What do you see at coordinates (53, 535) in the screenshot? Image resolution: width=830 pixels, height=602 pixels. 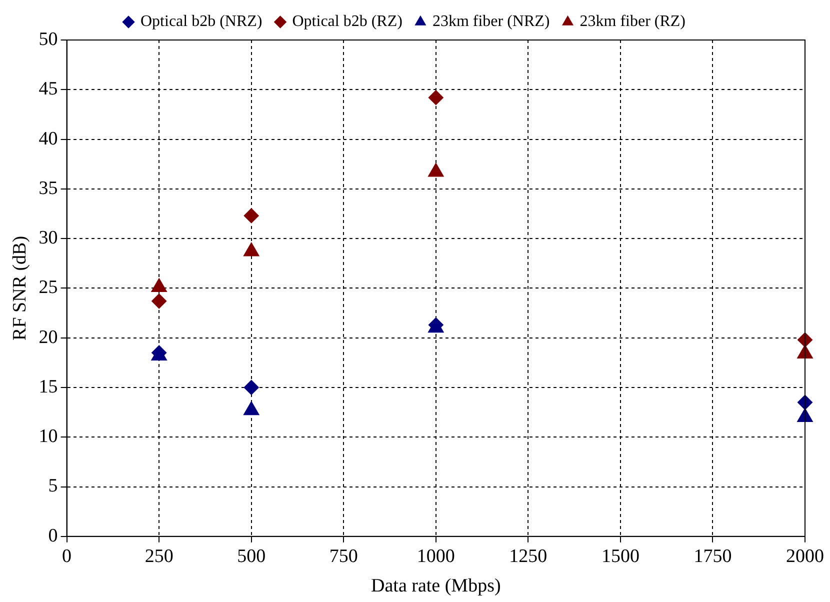 I see `y-tick-label: 0` at bounding box center [53, 535].